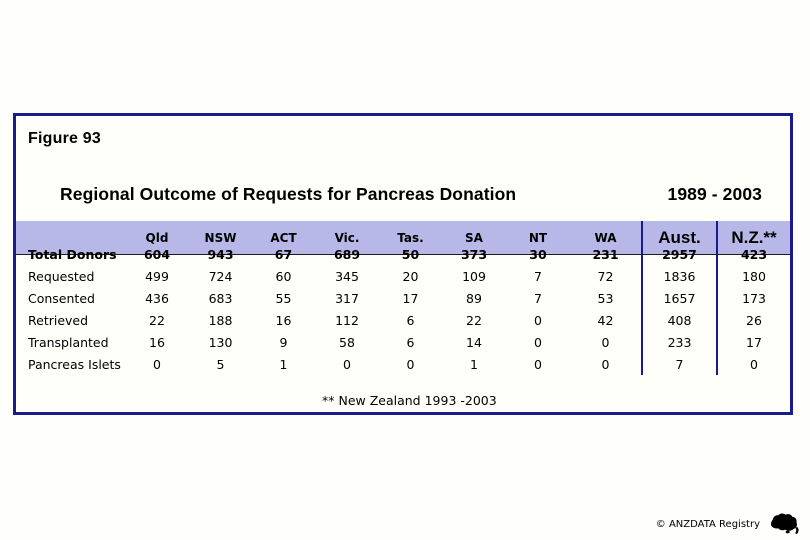 The height and width of the screenshot is (540, 810). I want to click on data-cell: 53, so click(605, 298).